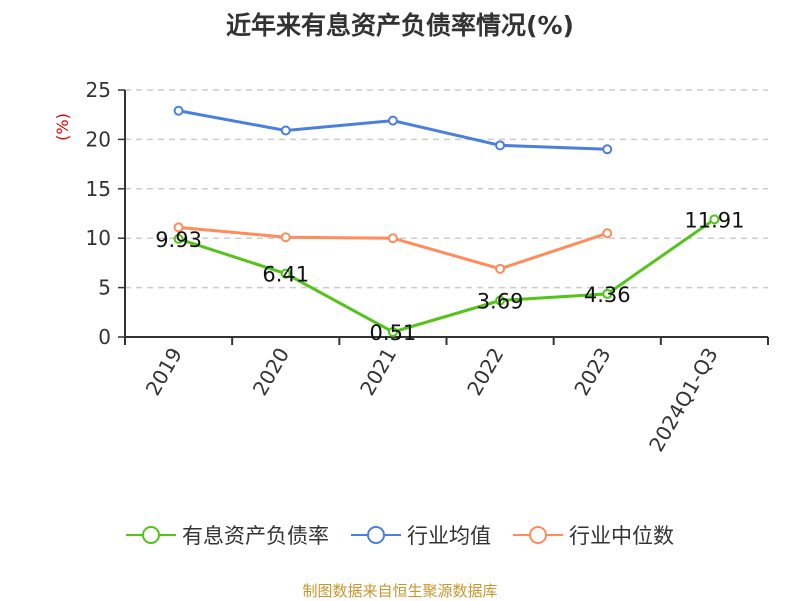 This screenshot has height=601, width=800. Describe the element at coordinates (485, 372) in the screenshot. I see `x-tick-label: 2022` at that location.